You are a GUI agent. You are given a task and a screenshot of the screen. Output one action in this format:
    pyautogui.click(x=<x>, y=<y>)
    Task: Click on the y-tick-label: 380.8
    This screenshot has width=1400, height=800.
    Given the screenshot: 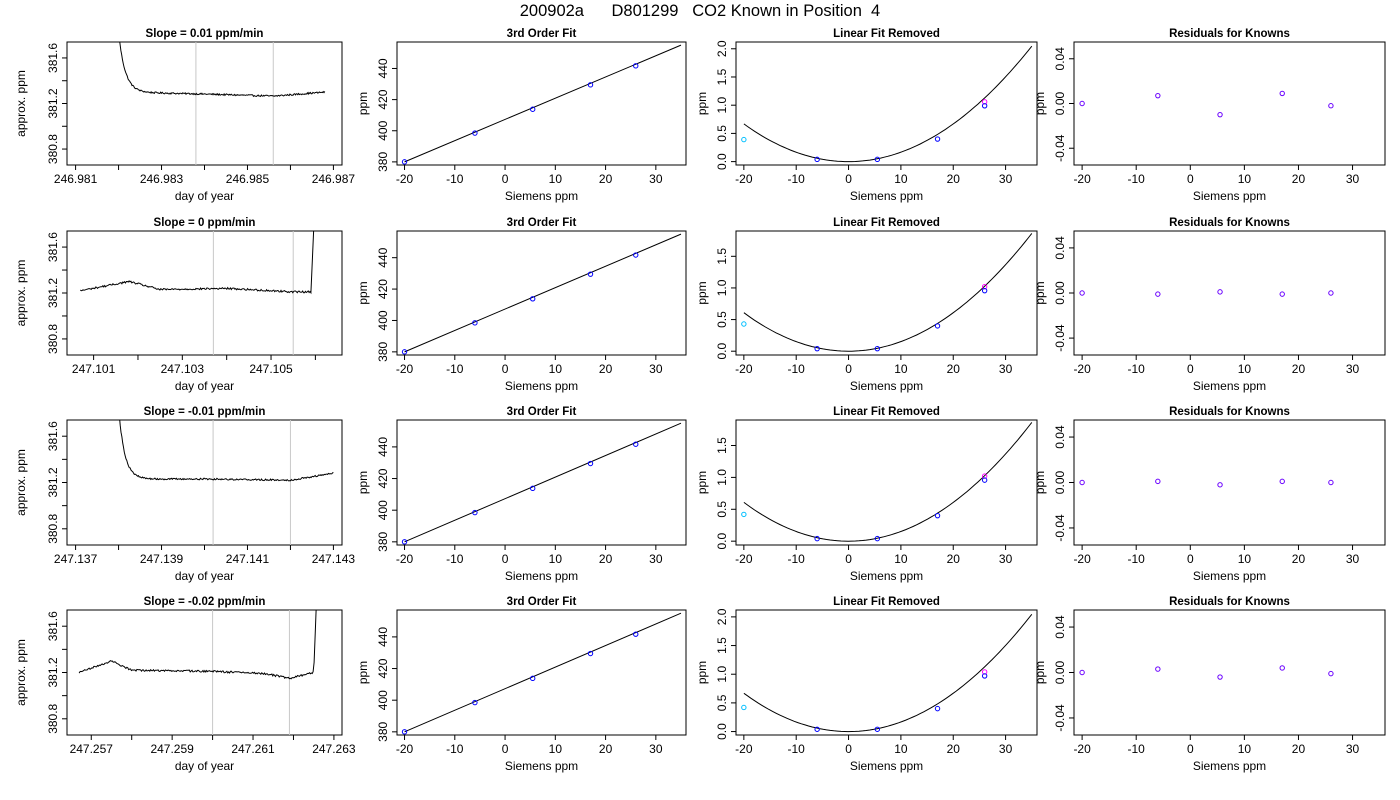 What is the action you would take?
    pyautogui.click(x=53, y=528)
    